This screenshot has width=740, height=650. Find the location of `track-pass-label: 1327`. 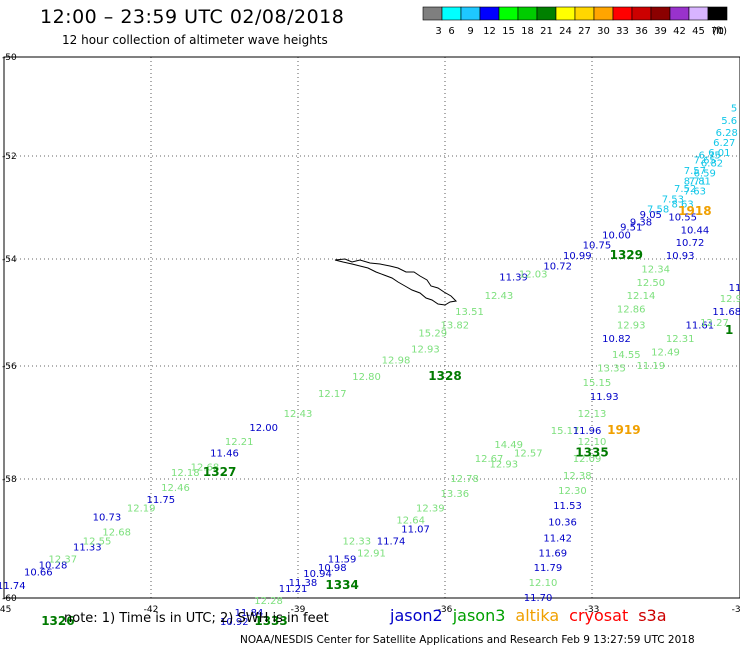

track-pass-label: 1327 is located at coordinates (219, 472).